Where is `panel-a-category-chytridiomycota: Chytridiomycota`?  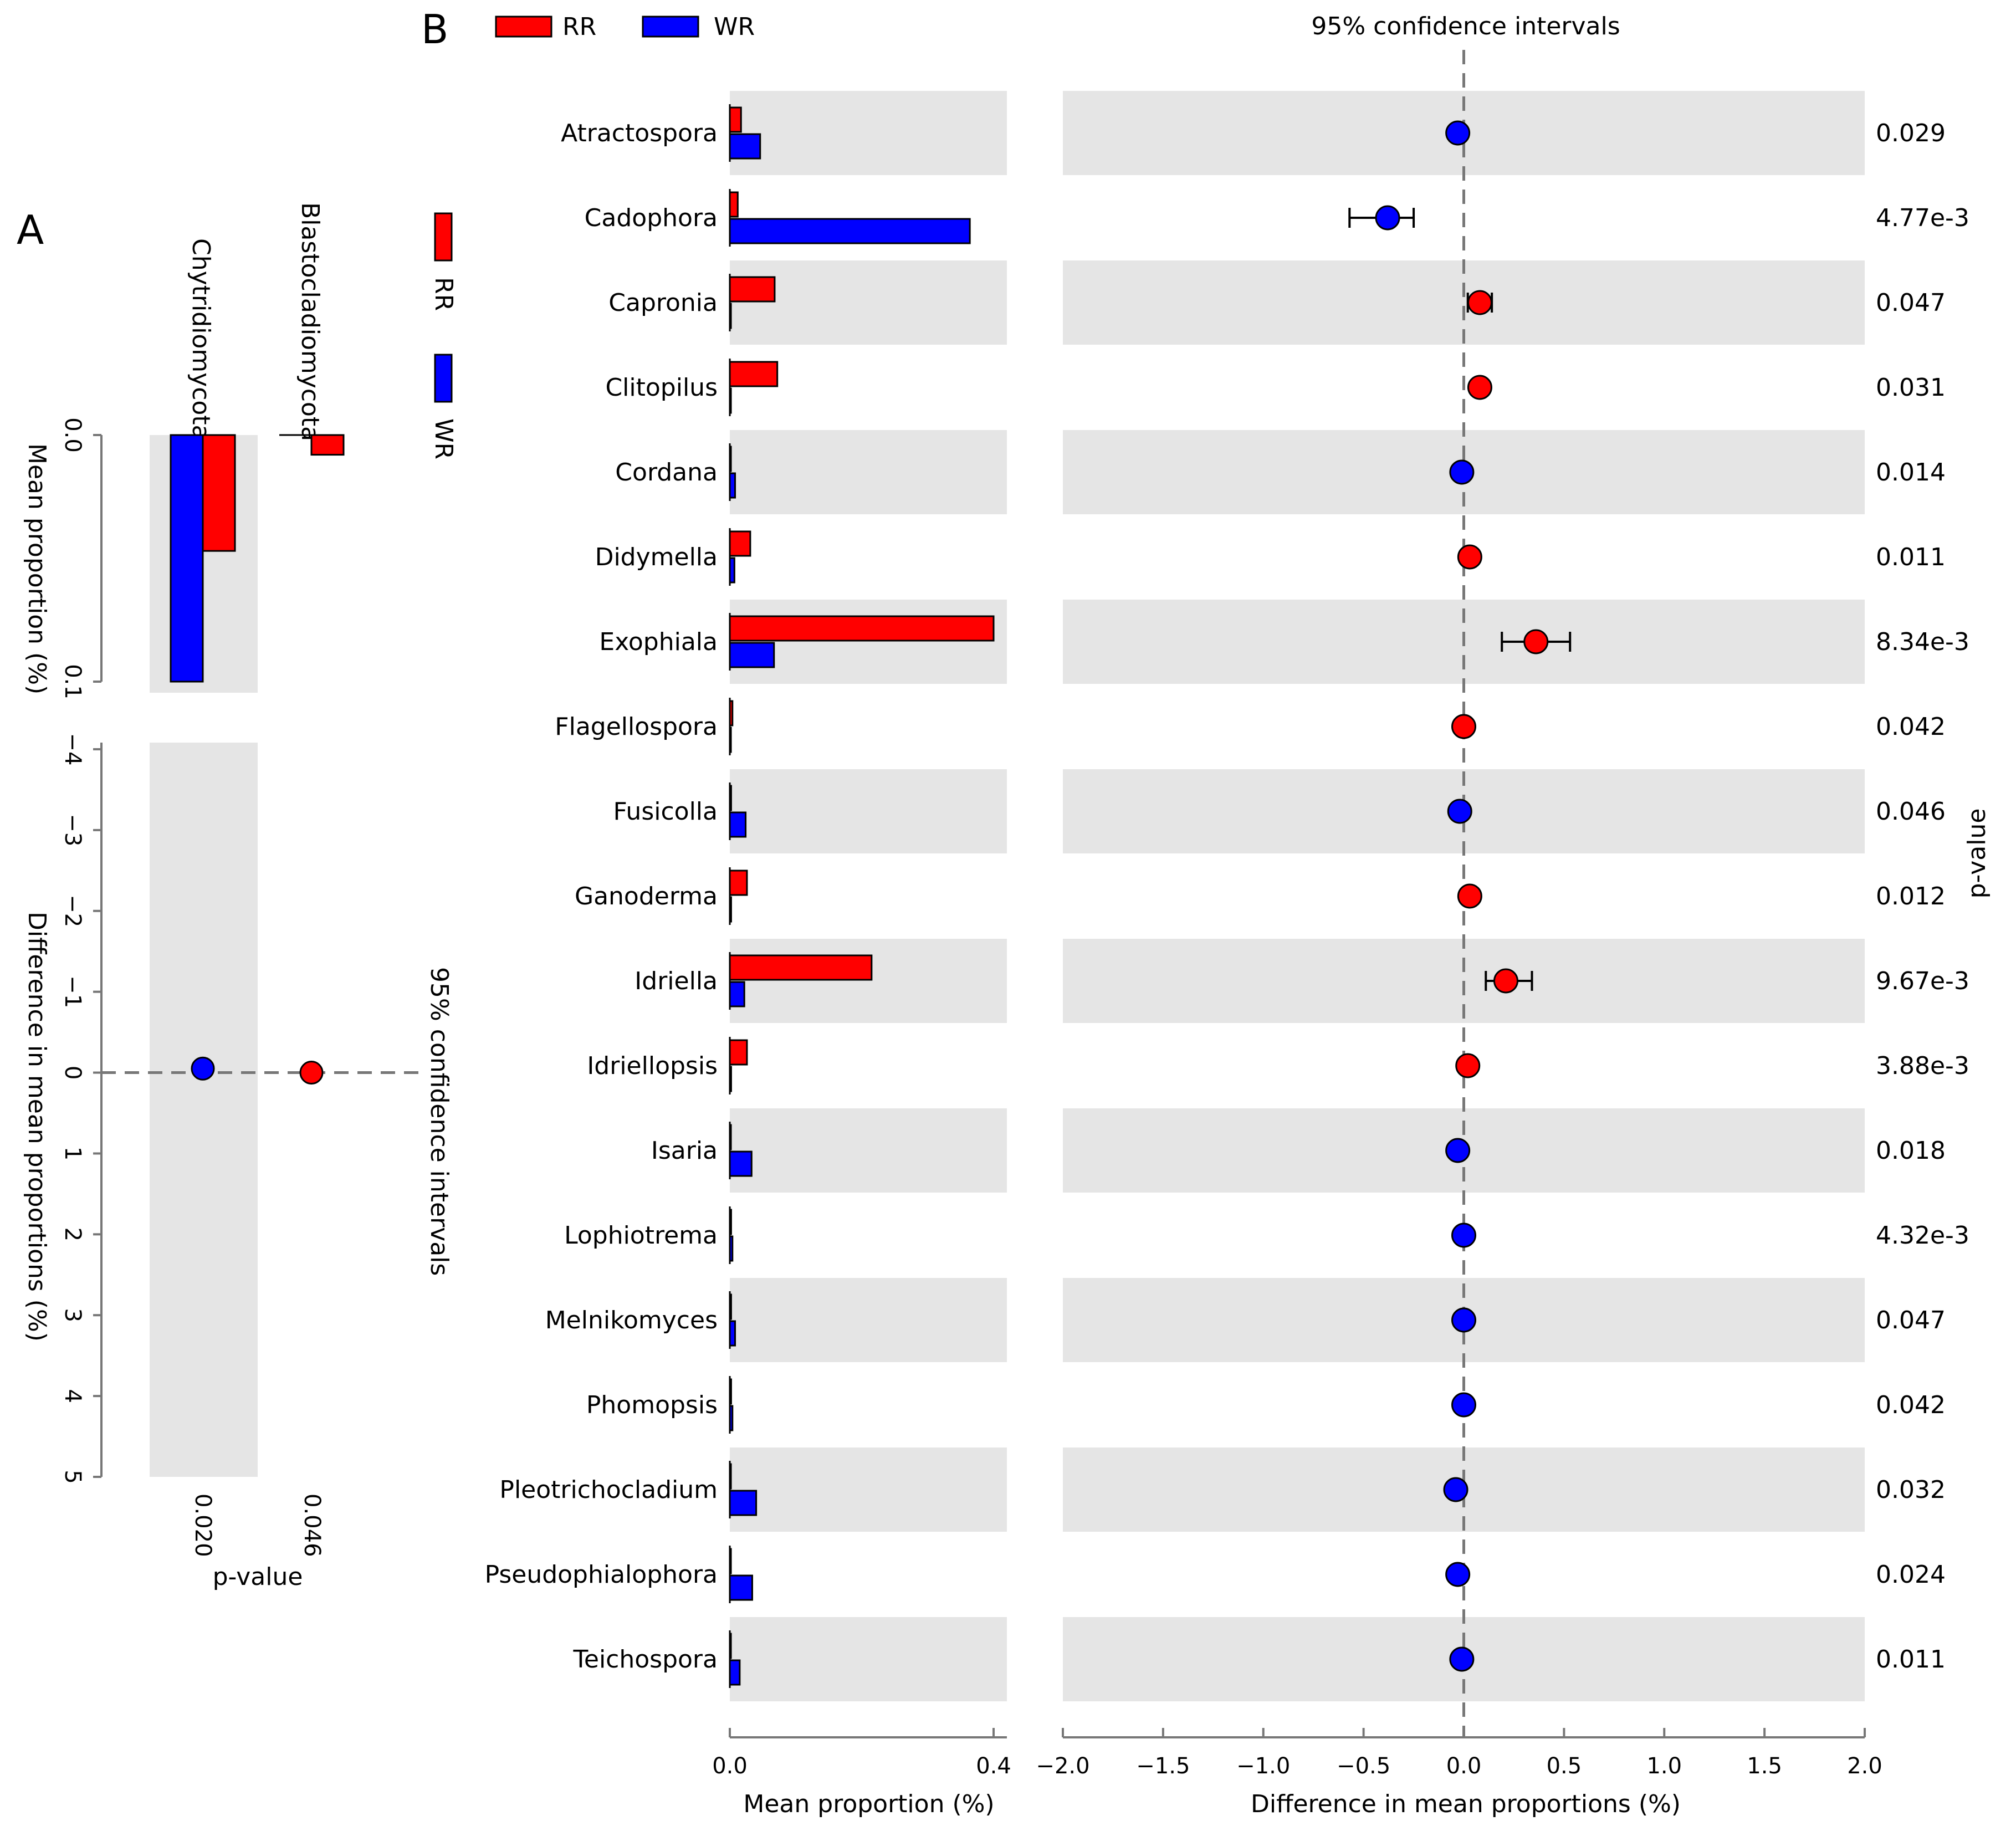 panel-a-category-chytridiomycota: Chytridiomycota is located at coordinates (201, 339).